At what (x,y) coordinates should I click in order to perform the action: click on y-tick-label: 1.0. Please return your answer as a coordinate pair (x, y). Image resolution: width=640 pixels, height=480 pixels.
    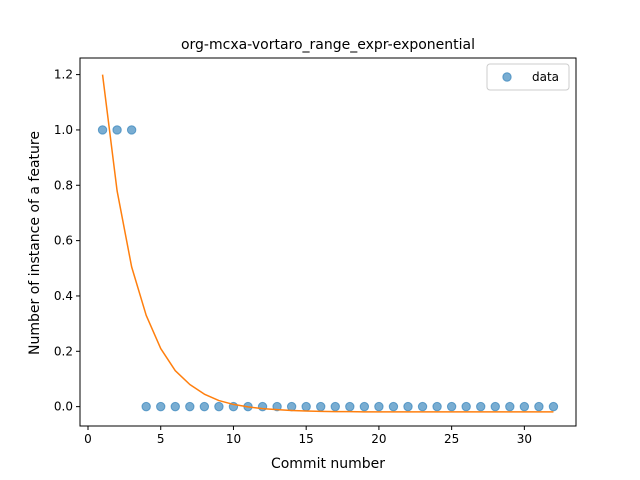
    Looking at the image, I should click on (63, 130).